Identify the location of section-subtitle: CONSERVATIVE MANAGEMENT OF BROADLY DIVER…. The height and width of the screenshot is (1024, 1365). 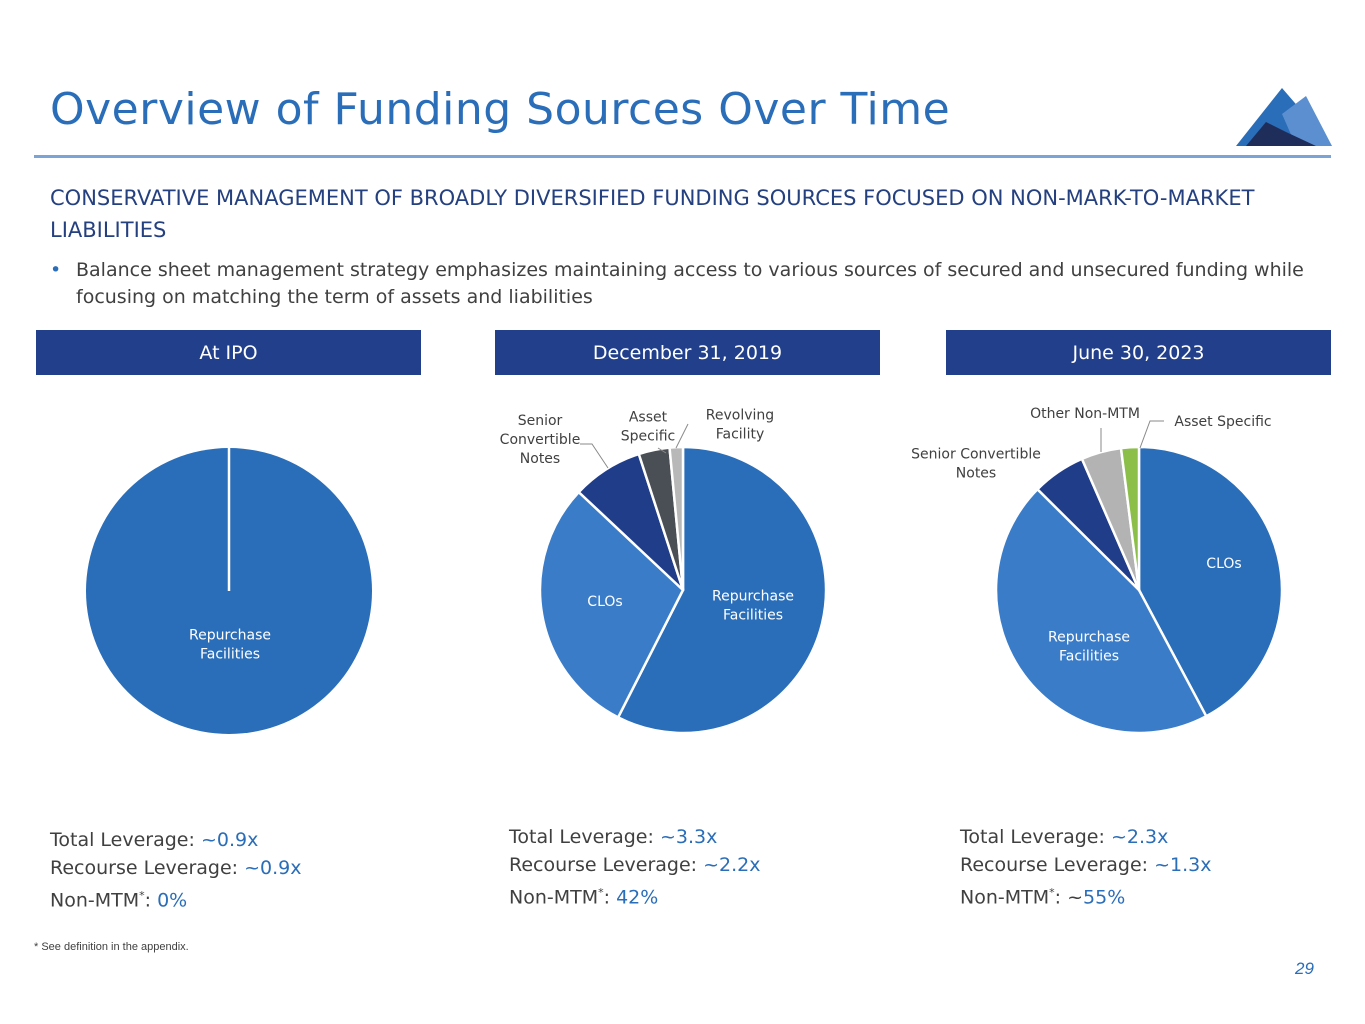
(652, 214).